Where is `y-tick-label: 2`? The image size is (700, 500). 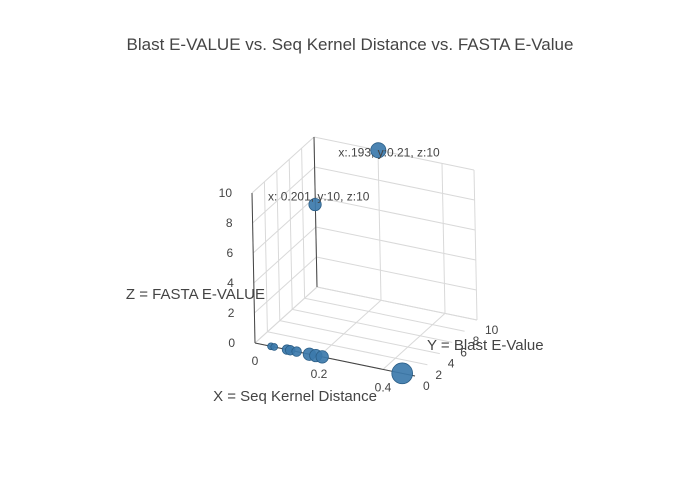
y-tick-label: 2 is located at coordinates (438, 375).